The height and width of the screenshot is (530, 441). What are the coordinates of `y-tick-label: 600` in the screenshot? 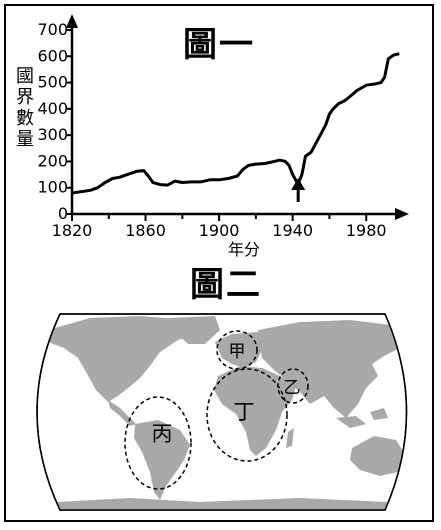 It's located at (52, 55).